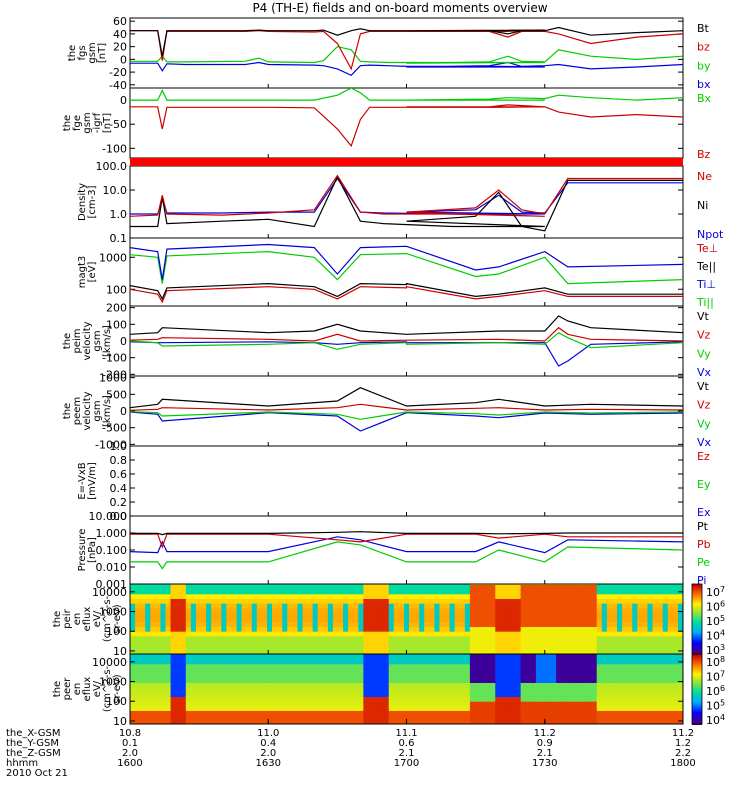 Image resolution: width=750 pixels, height=800 pixels. Describe the element at coordinates (67, 411) in the screenshot. I see `y-axis-label: the` at that location.